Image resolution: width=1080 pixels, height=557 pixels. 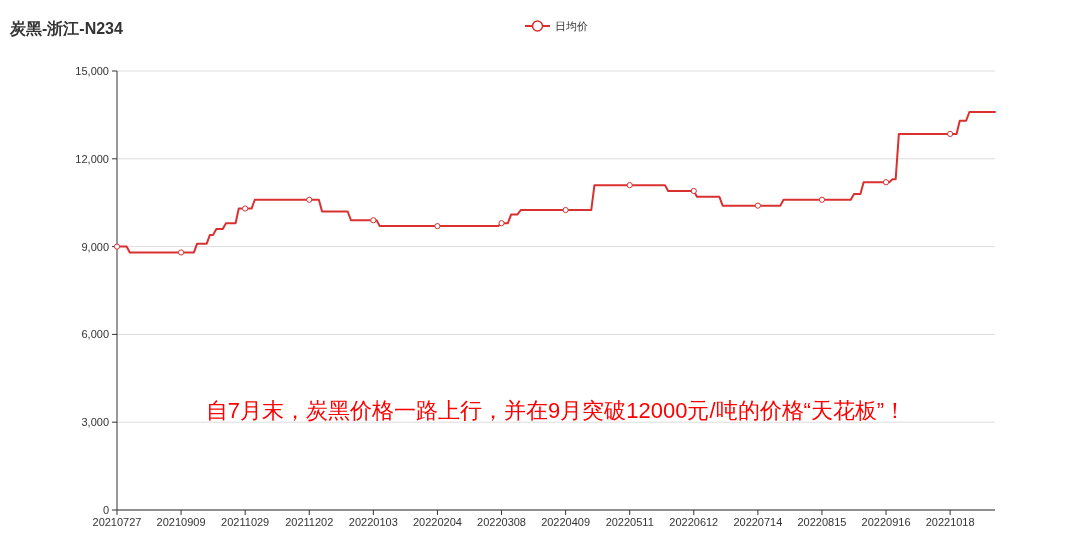 I want to click on legend-label: 日均价, so click(x=571, y=26).